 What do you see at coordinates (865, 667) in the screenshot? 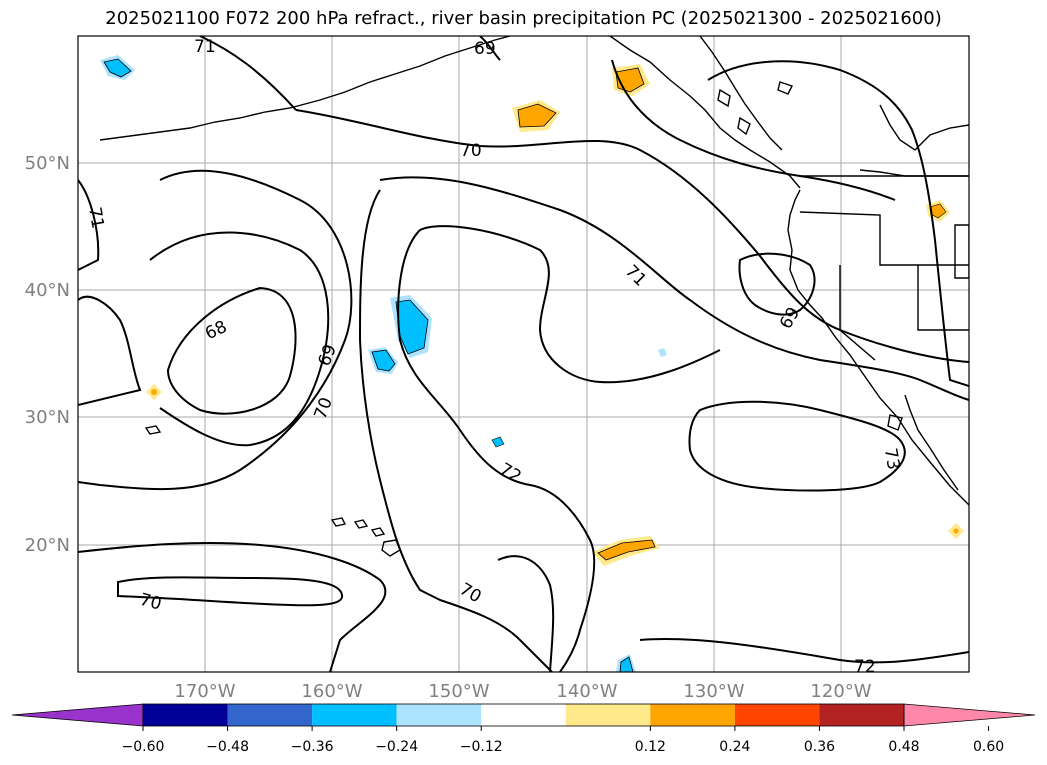
I see `contour-label: 72` at bounding box center [865, 667].